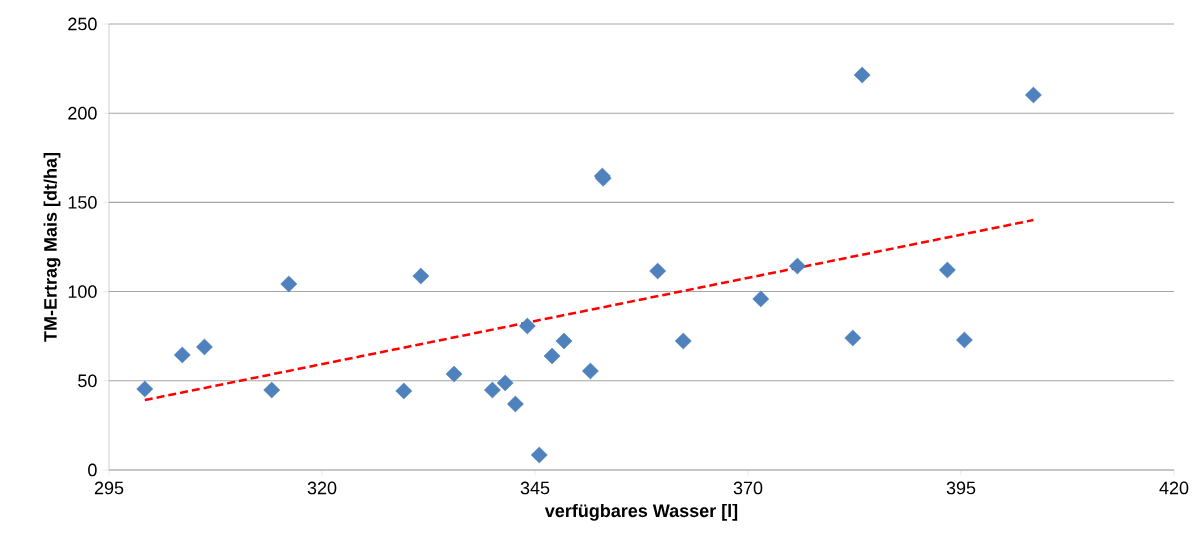 The width and height of the screenshot is (1204, 557). Describe the element at coordinates (1174, 488) in the screenshot. I see `x-tick-label: 420` at that location.